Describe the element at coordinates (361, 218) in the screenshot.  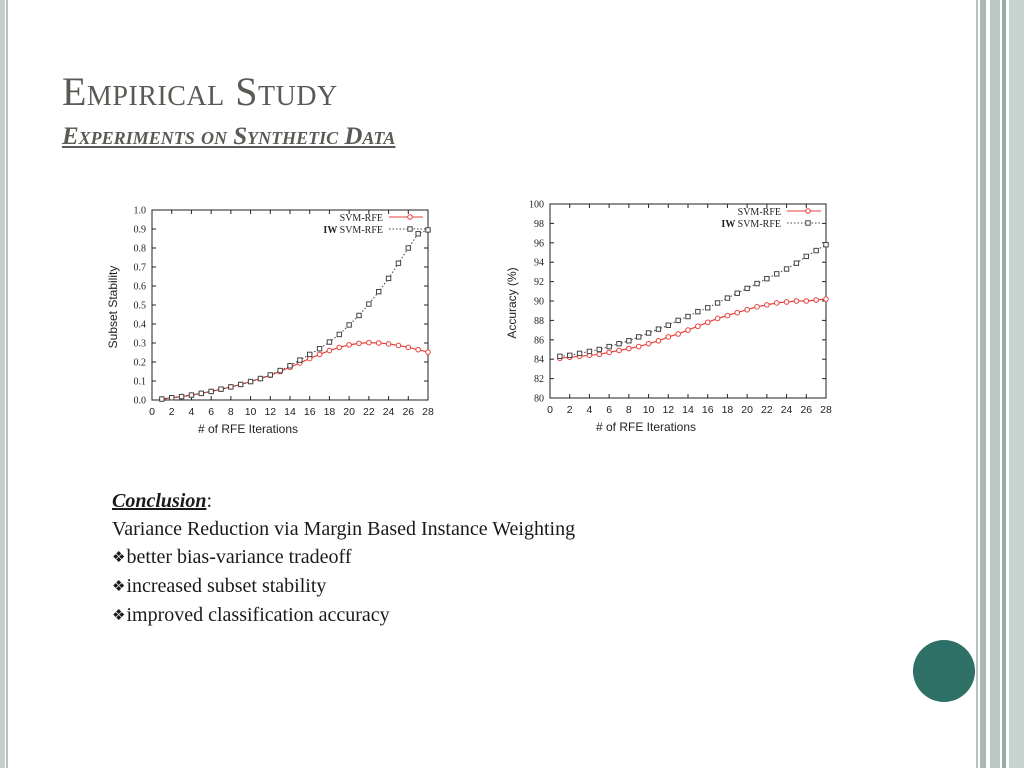
I see `legend-label: SVM-RFE` at that location.